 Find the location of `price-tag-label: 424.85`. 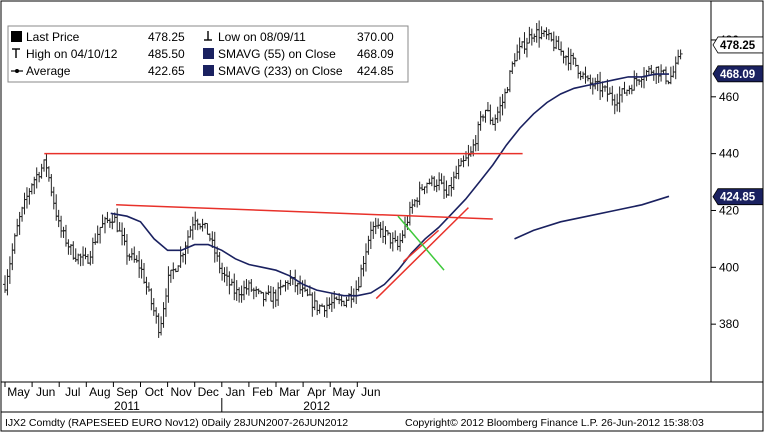

price-tag-label: 424.85 is located at coordinates (738, 198).